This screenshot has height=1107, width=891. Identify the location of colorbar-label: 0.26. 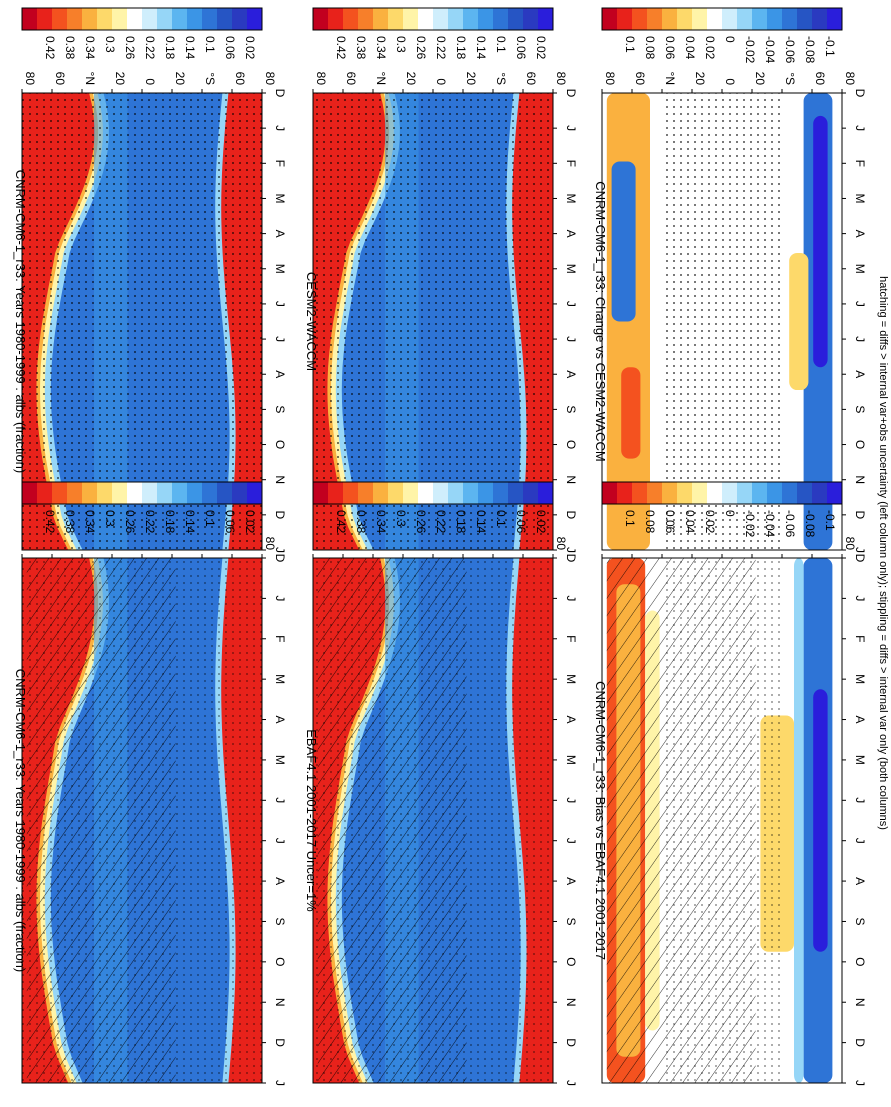
(130, 48).